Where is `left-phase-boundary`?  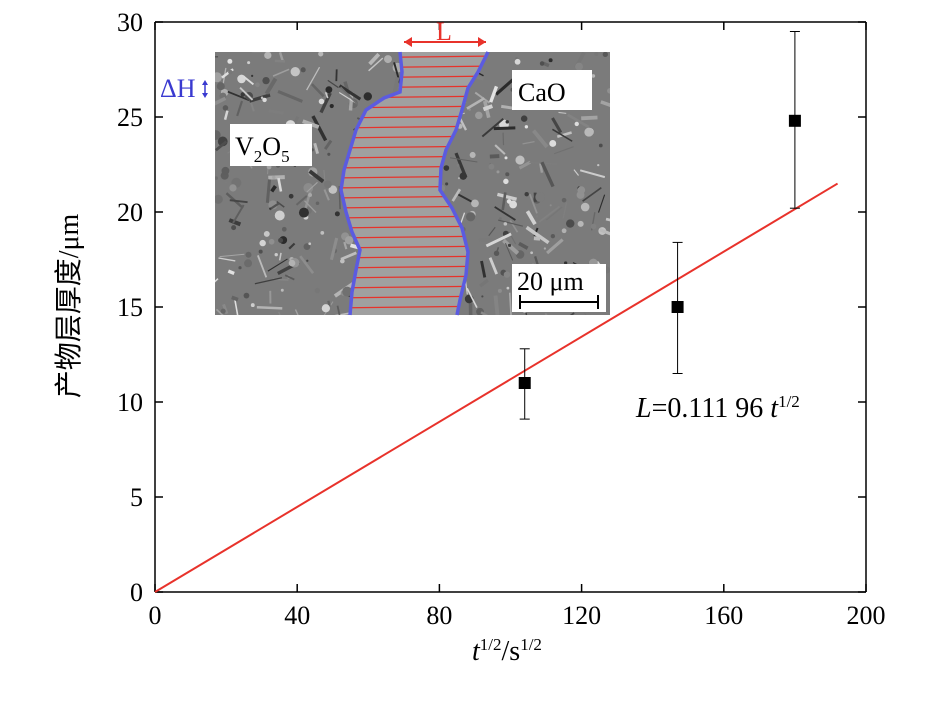
left-phase-boundary is located at coordinates (371, 183).